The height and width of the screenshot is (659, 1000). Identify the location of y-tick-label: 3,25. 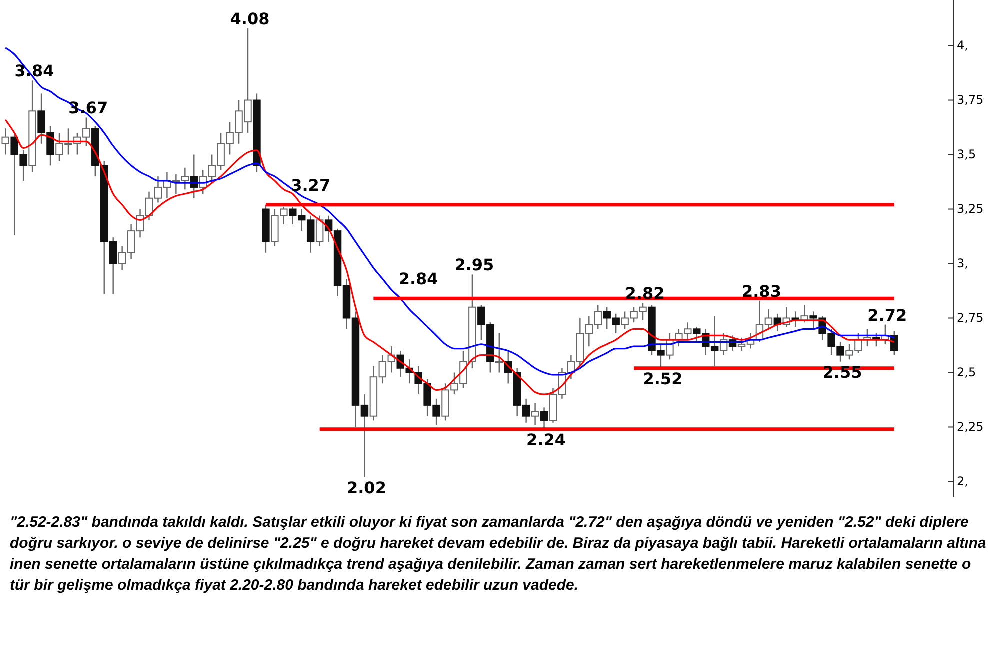
(970, 209).